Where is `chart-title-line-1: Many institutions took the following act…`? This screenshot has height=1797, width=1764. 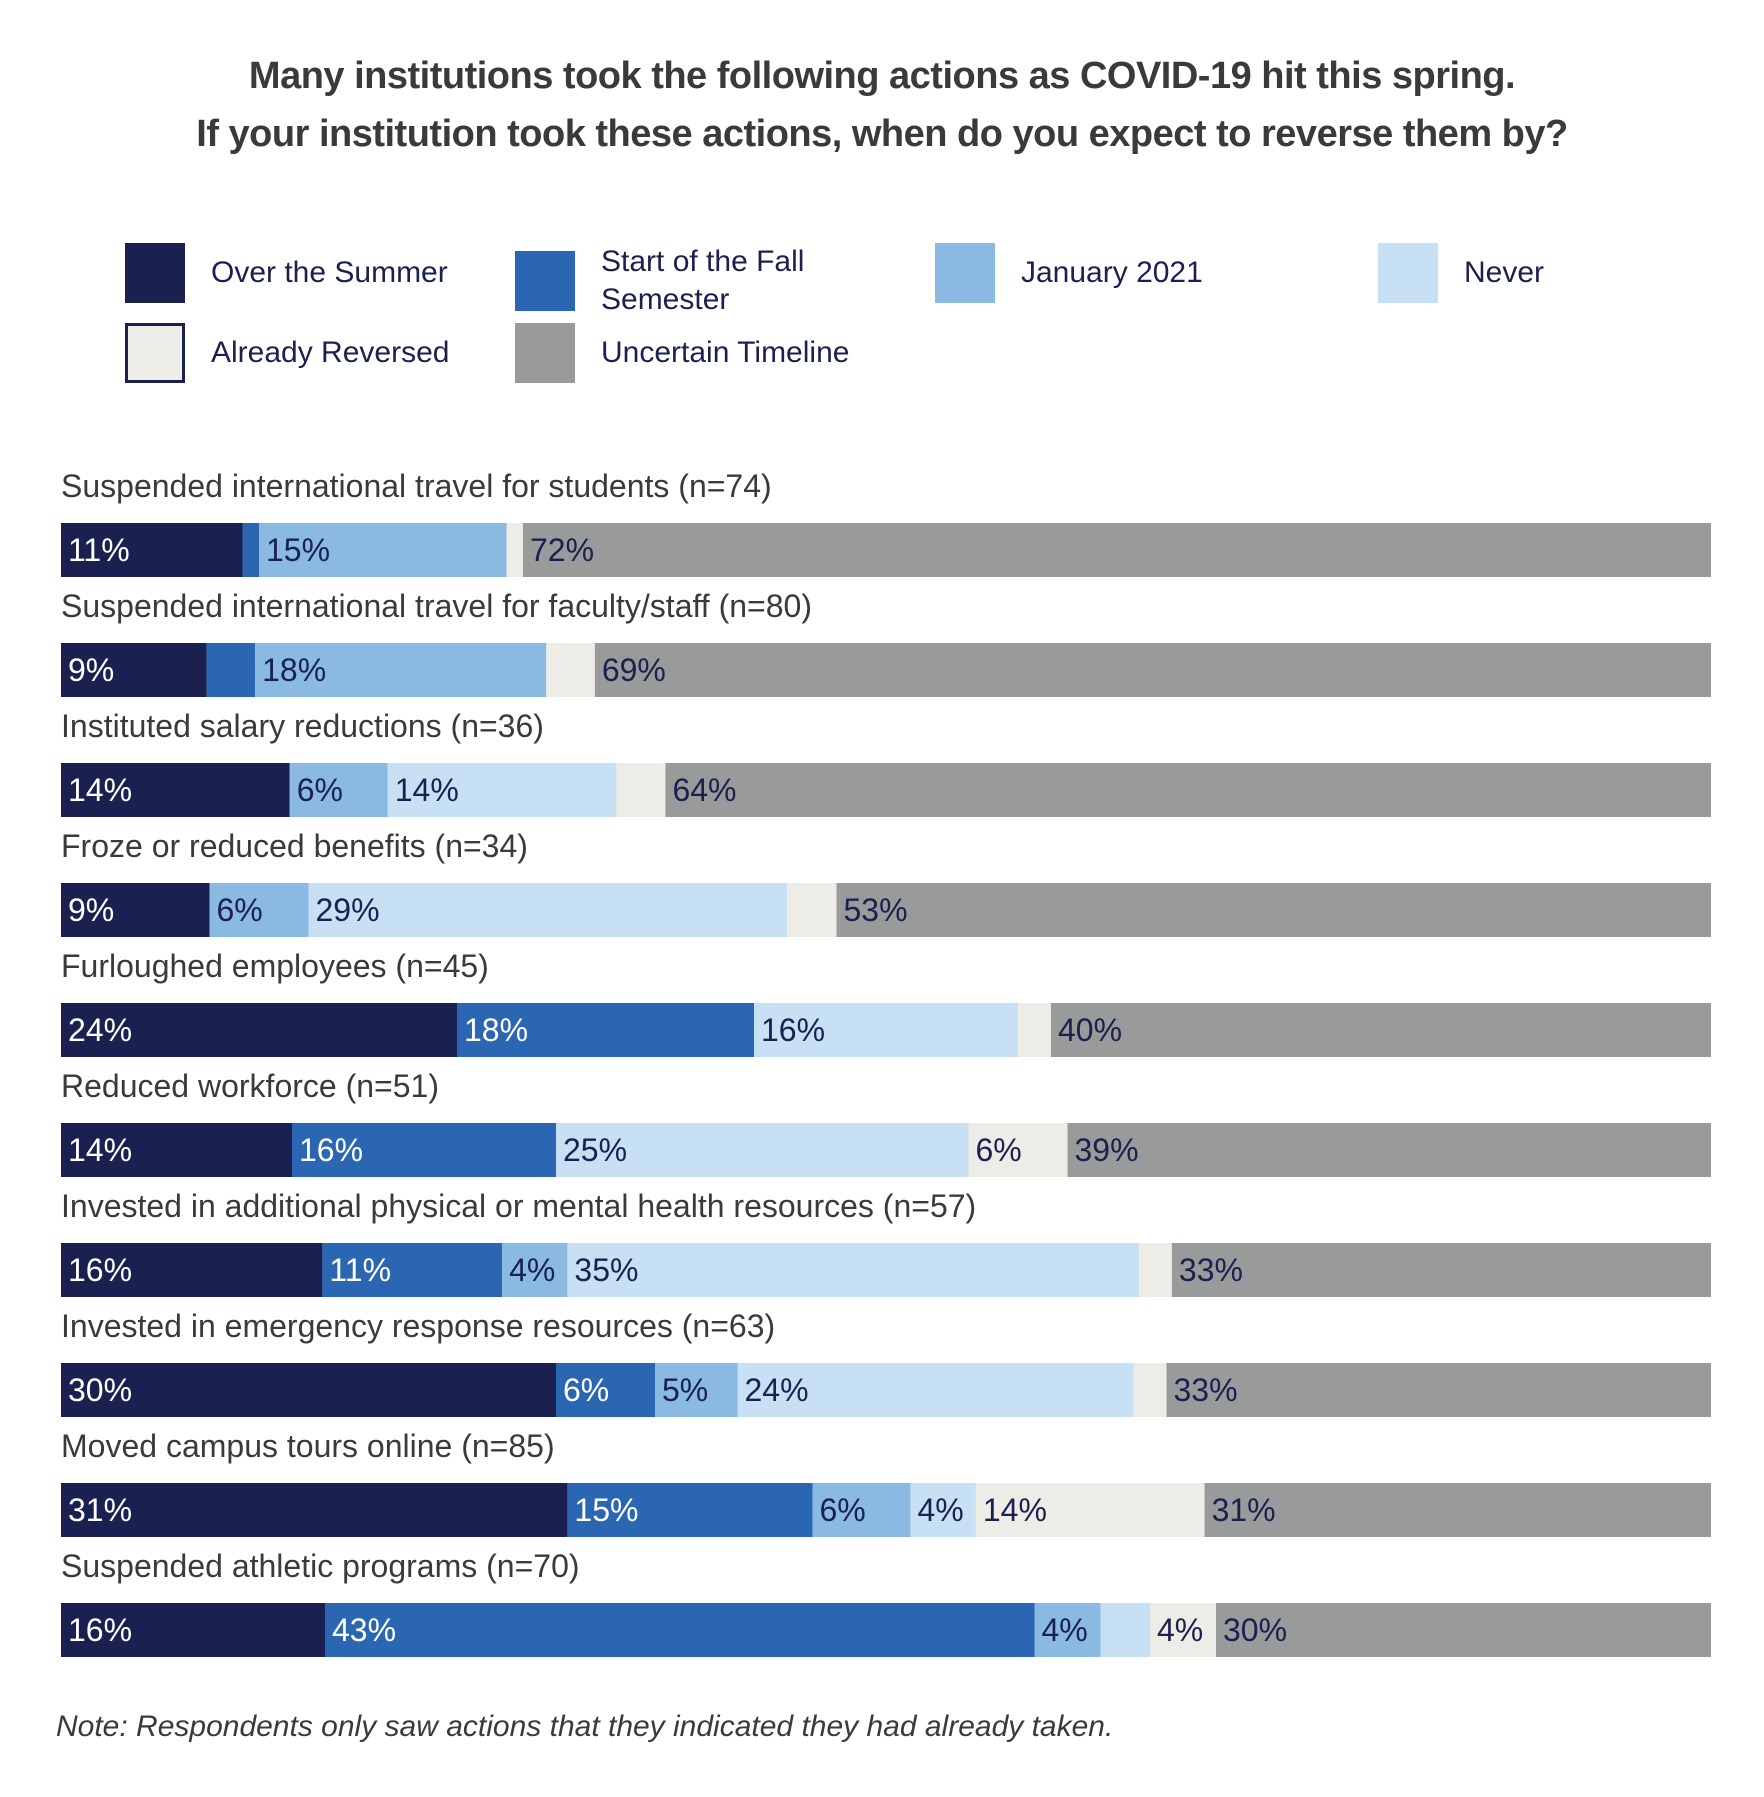 chart-title-line-1: Many institutions took the following act… is located at coordinates (882, 76).